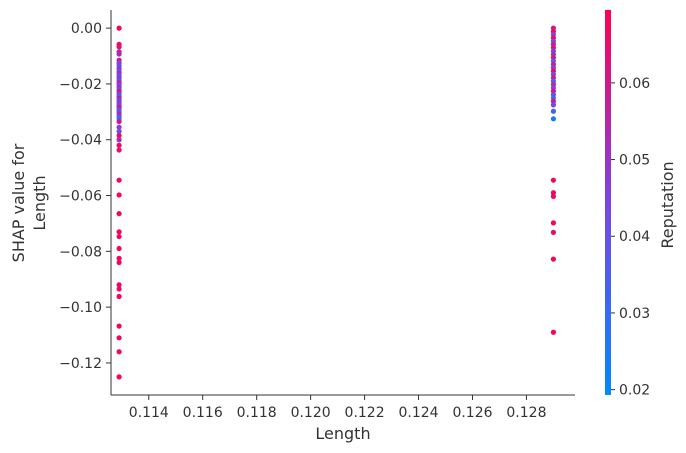 The height and width of the screenshot is (453, 686). Describe the element at coordinates (472, 413) in the screenshot. I see `x-tick-label: 0.126` at that location.